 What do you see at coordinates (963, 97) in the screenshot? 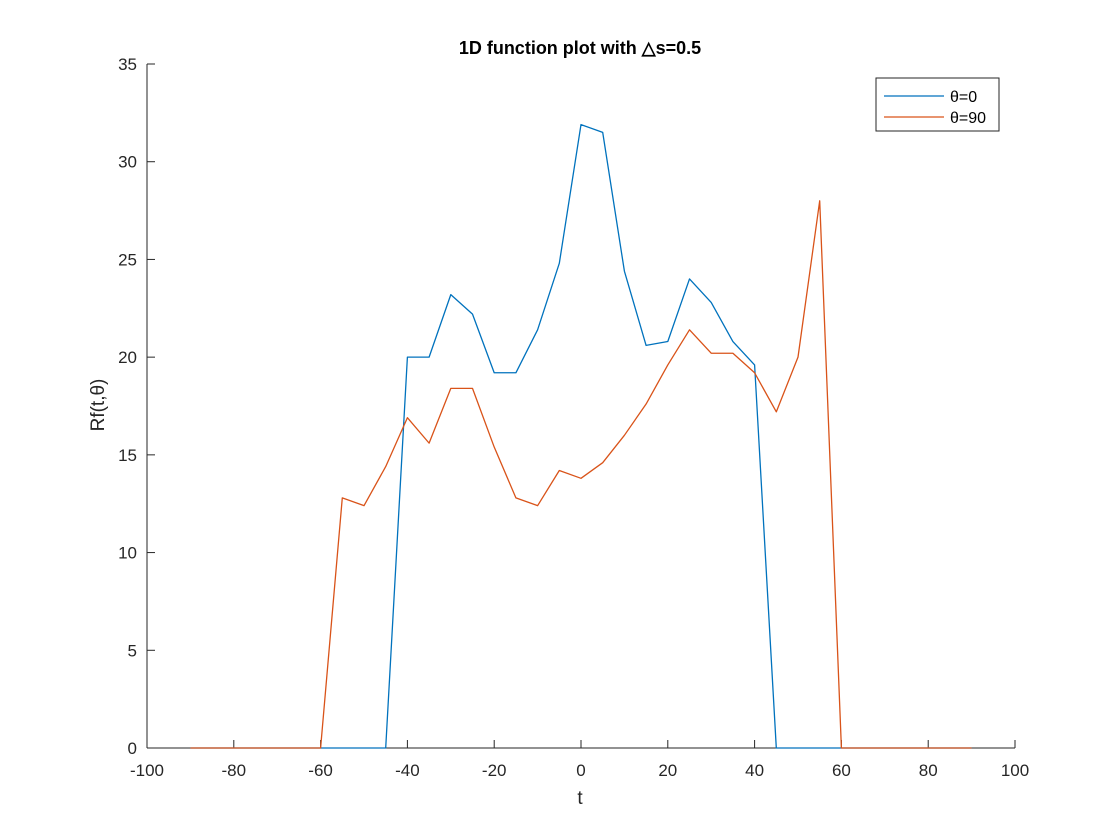
I see `legend-label-0: θ=0` at bounding box center [963, 97].